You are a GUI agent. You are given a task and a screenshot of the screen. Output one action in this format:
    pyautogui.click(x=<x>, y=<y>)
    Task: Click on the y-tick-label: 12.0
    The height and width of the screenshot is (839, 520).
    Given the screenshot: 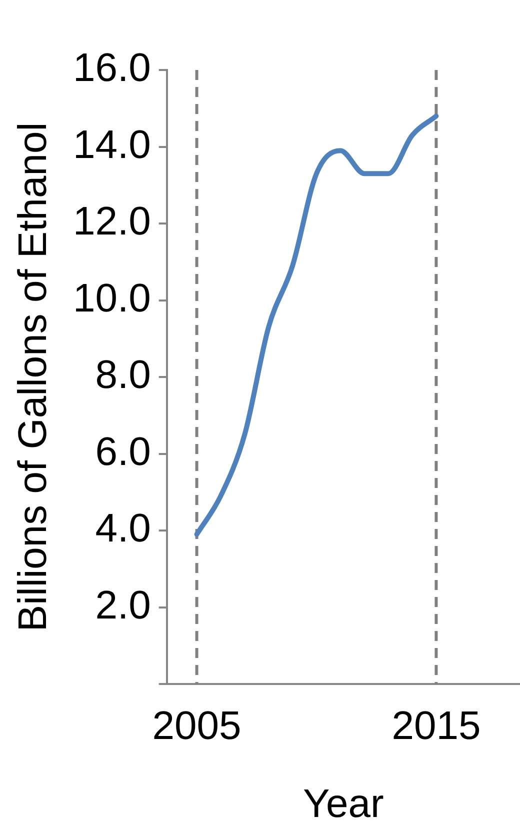 What is the action you would take?
    pyautogui.click(x=111, y=222)
    